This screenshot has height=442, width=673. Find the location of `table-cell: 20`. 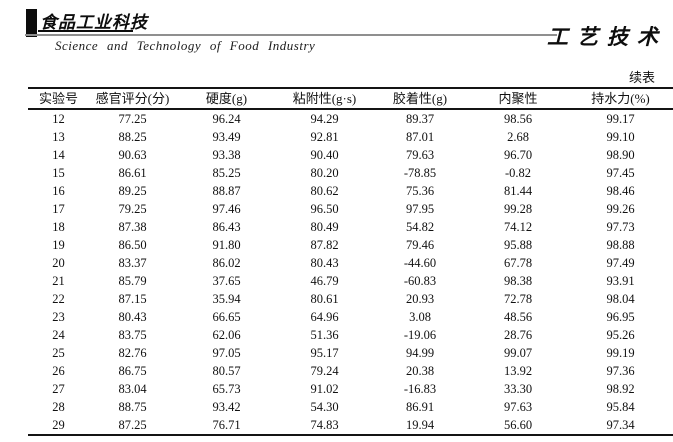

table-cell: 20 is located at coordinates (58, 263).